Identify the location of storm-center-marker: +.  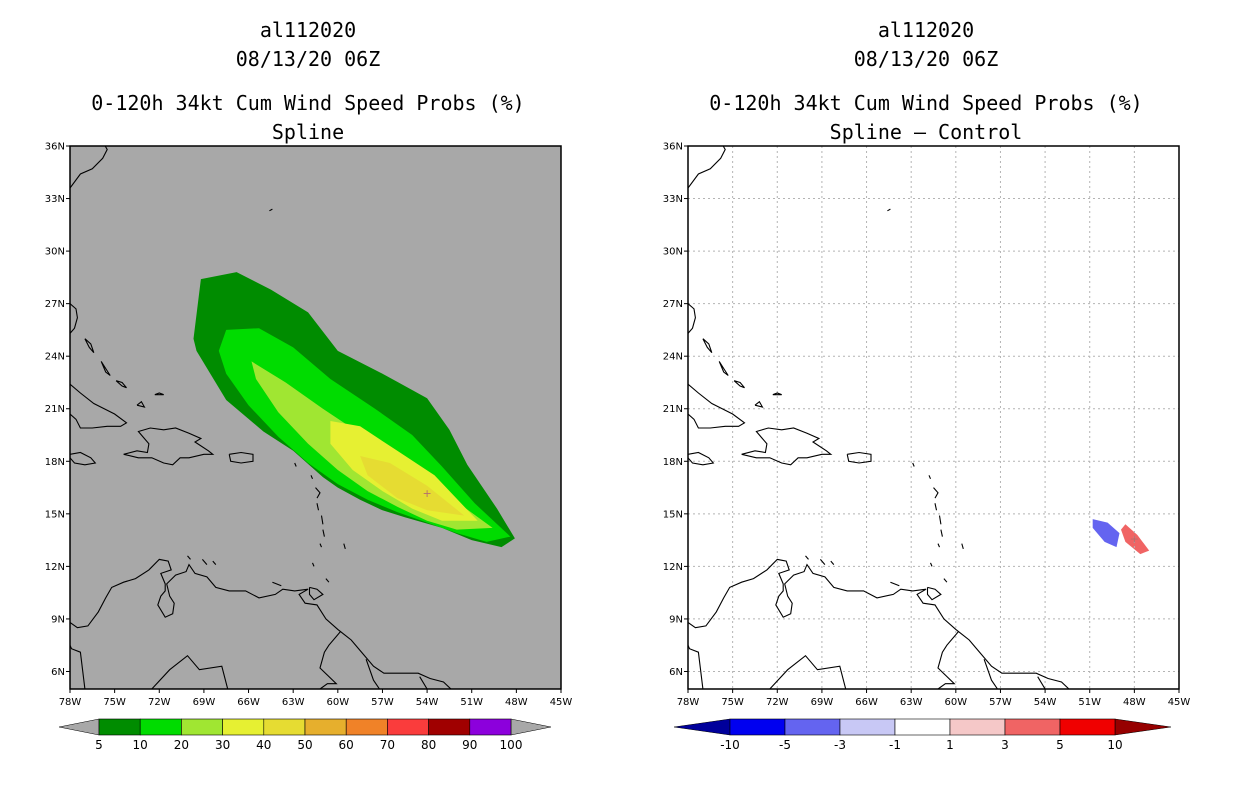
(426, 493).